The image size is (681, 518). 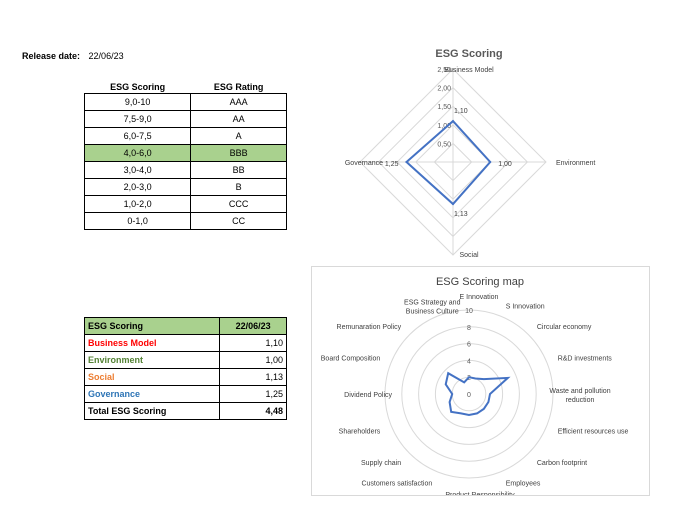 I want to click on chart2-axis-label-line: Carbon footprint, so click(x=562, y=463).